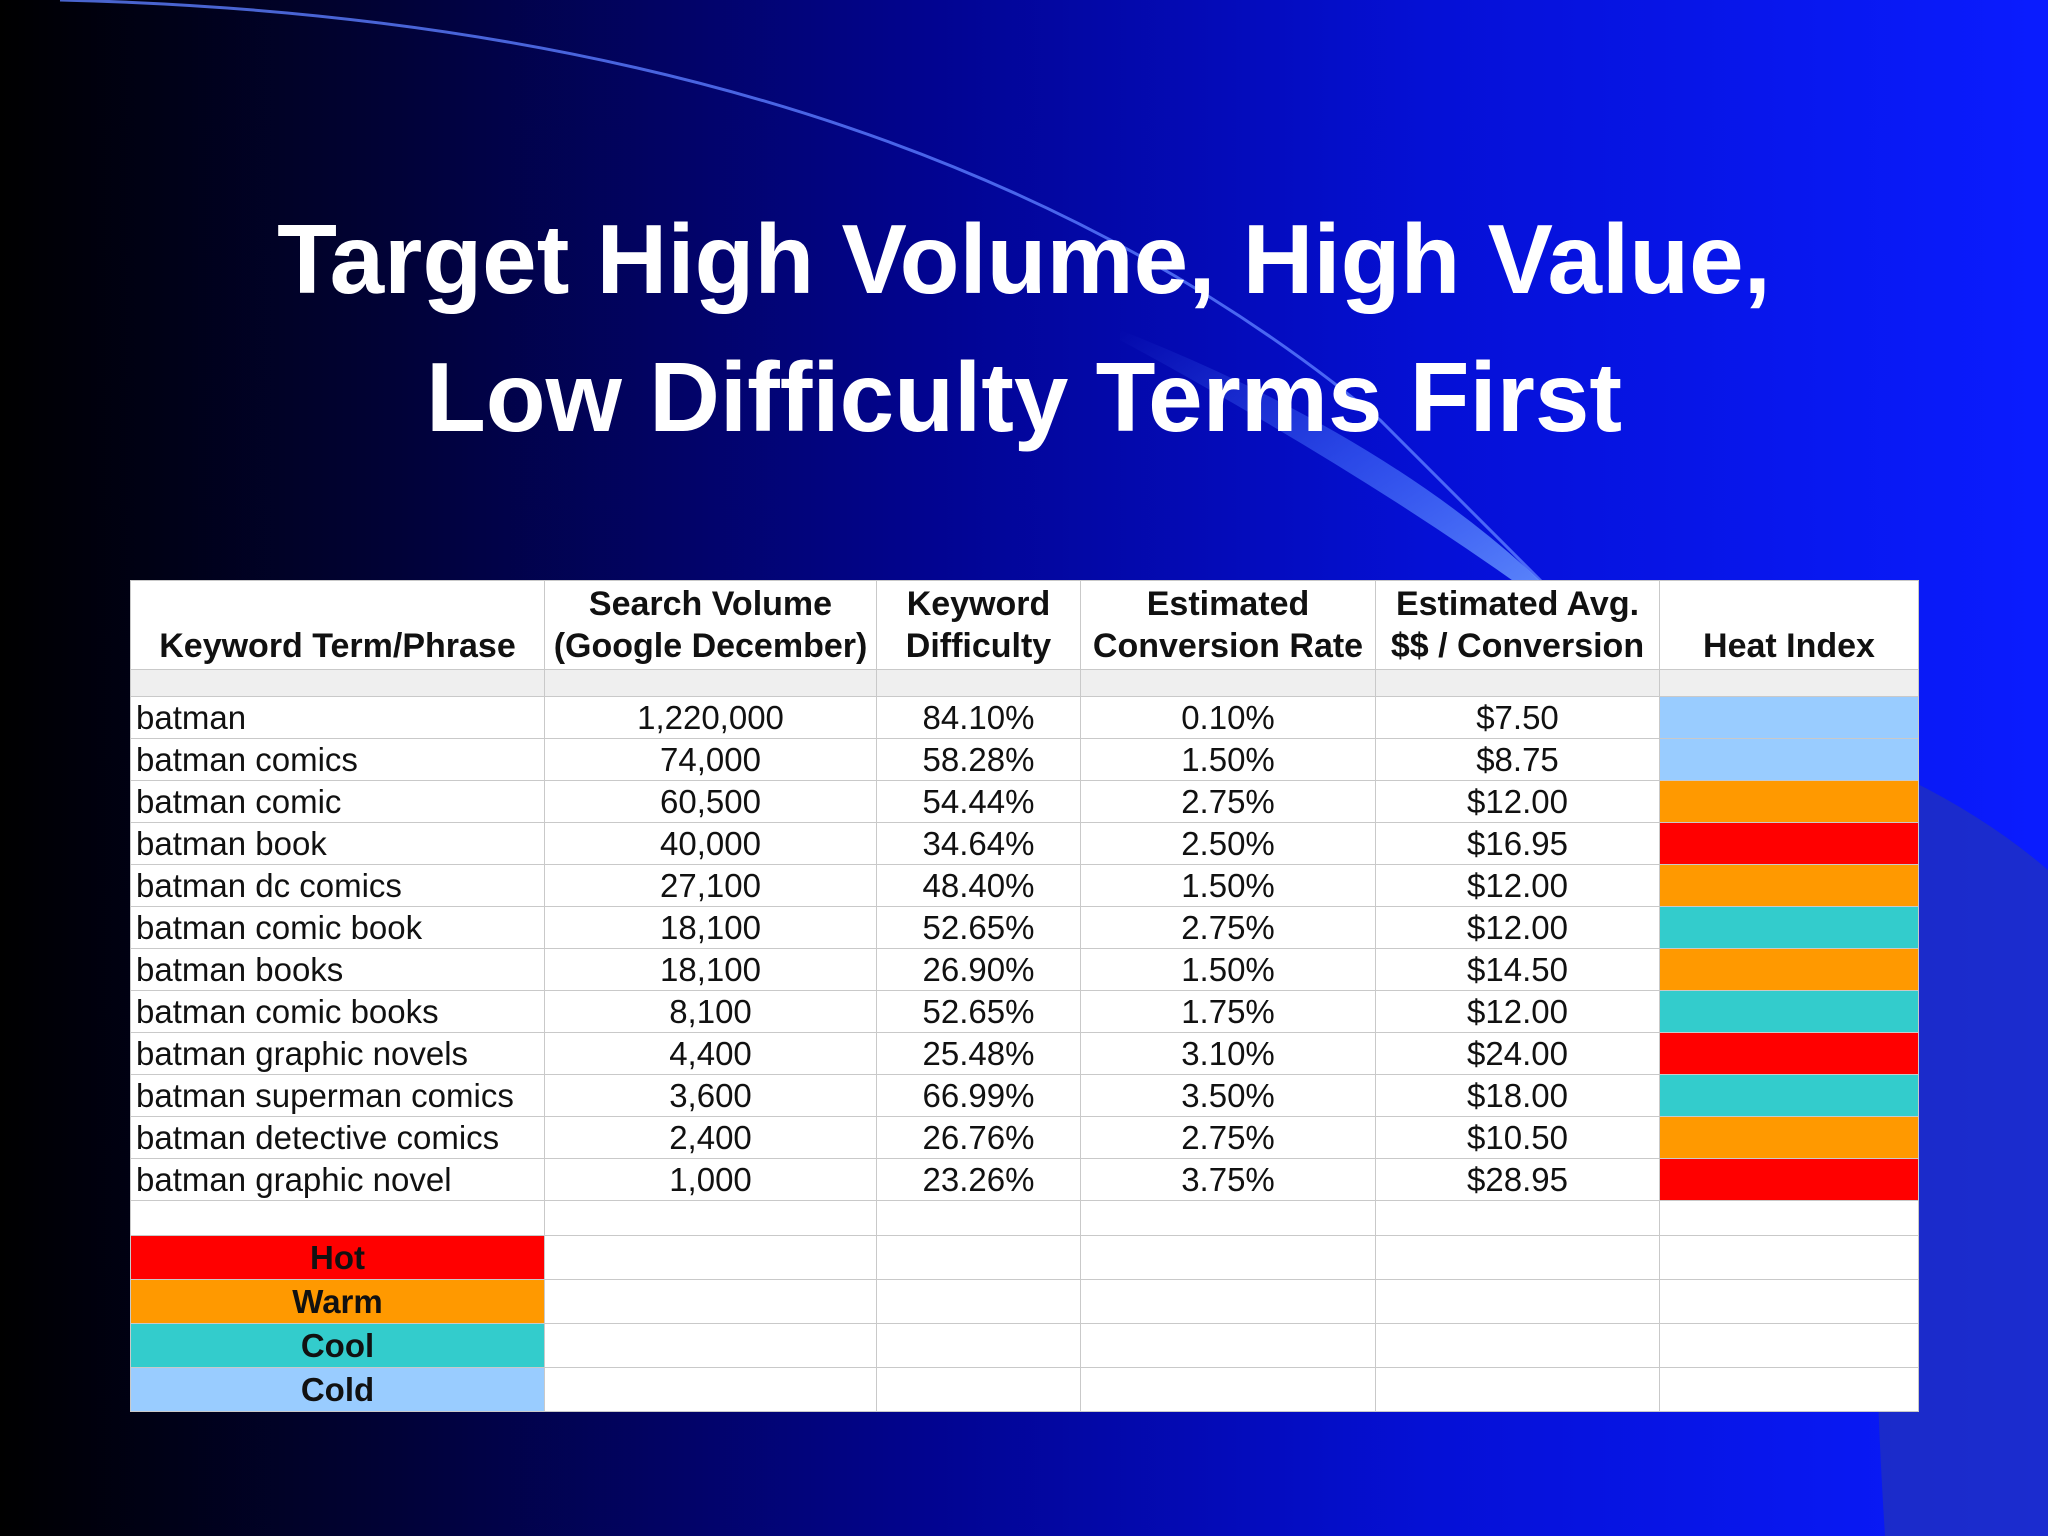  I want to click on difficulty-cell: 26.90%, so click(978, 969).